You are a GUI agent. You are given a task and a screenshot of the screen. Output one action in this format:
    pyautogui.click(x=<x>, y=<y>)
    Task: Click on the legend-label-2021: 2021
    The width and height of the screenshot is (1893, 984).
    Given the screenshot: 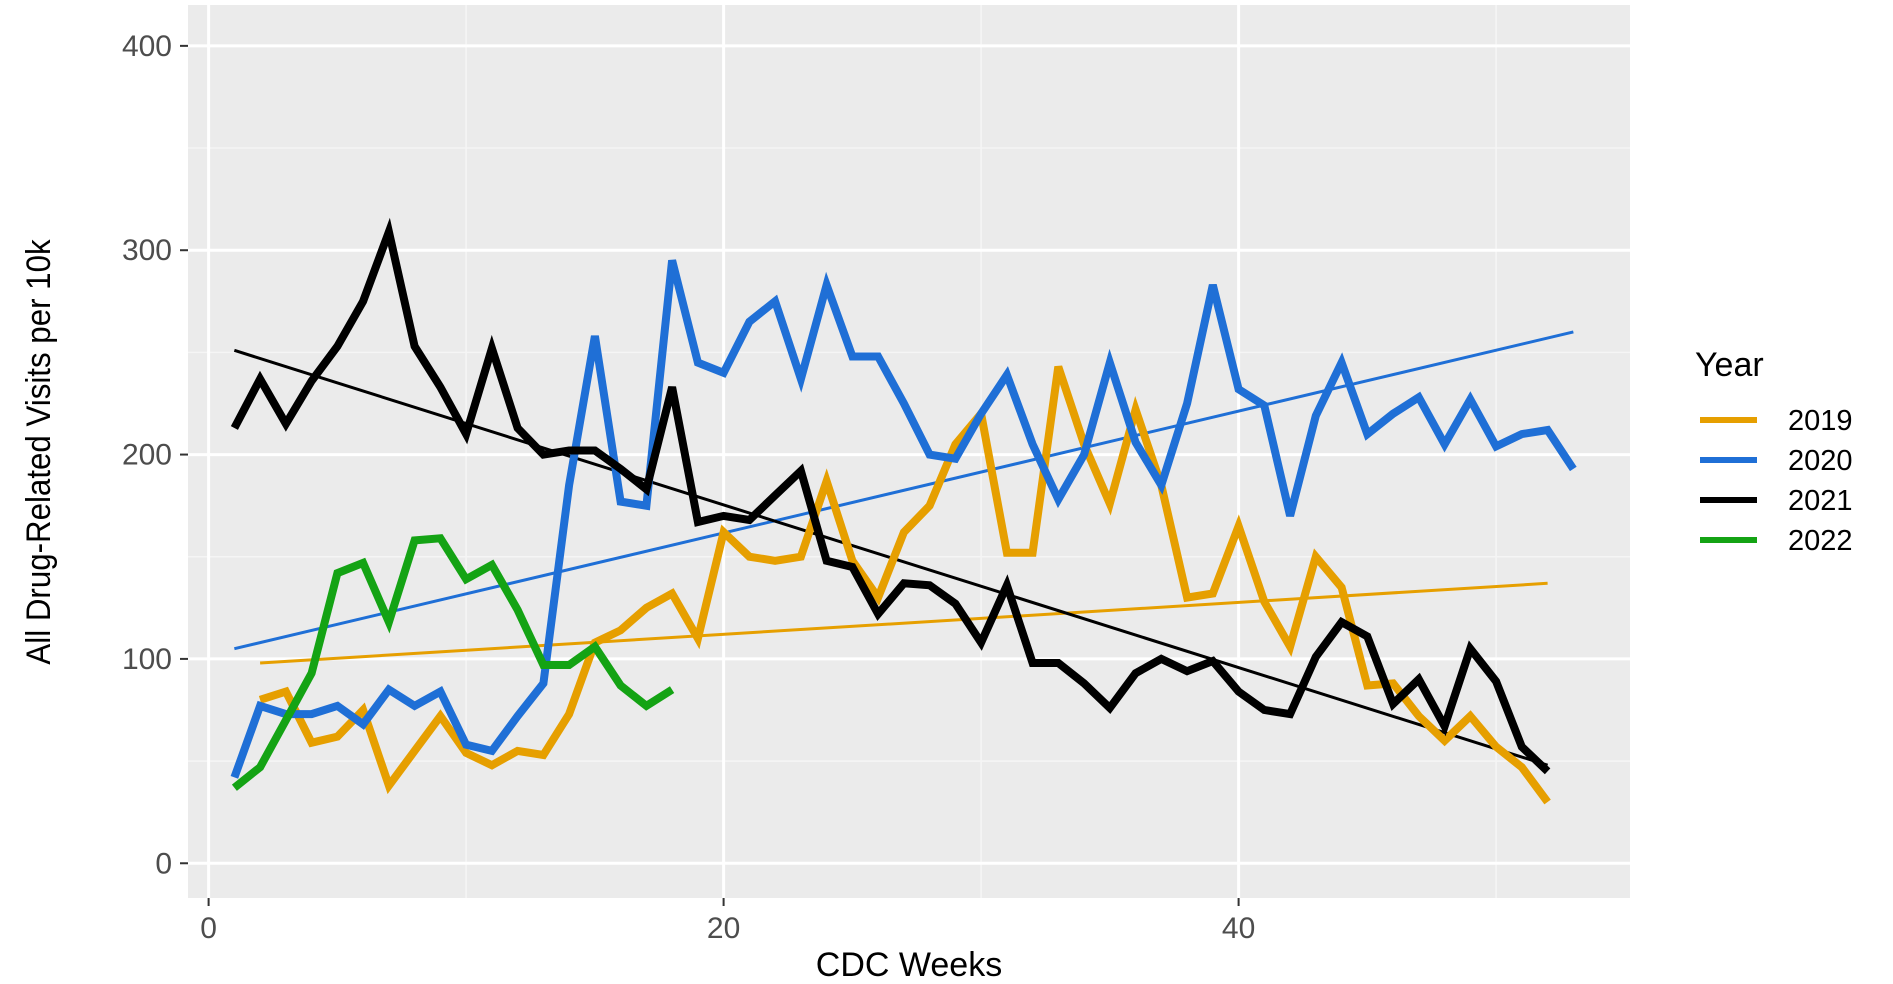 What is the action you would take?
    pyautogui.click(x=1820, y=501)
    